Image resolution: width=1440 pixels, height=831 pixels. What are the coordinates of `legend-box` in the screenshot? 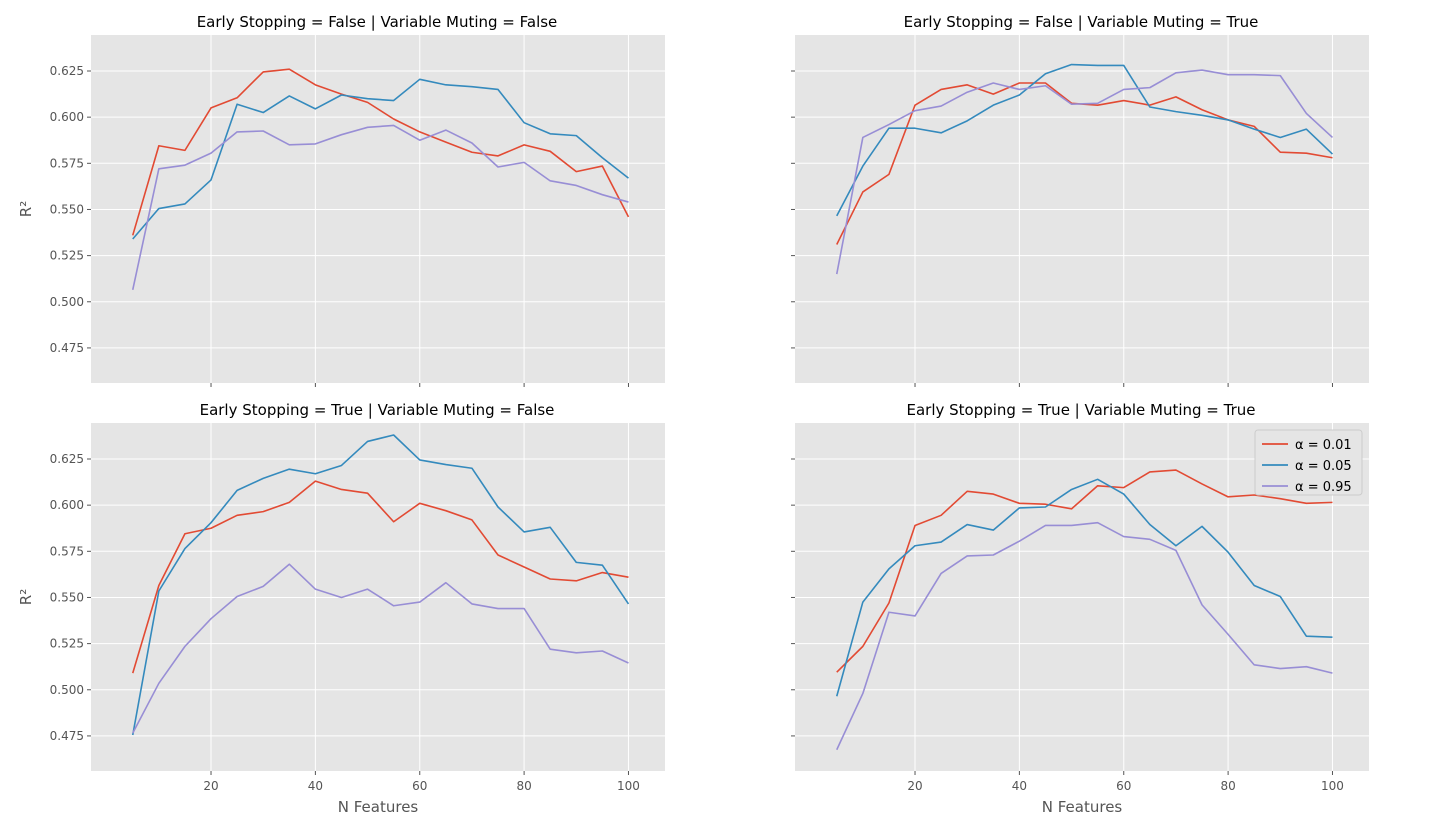 It's located at (1308, 462).